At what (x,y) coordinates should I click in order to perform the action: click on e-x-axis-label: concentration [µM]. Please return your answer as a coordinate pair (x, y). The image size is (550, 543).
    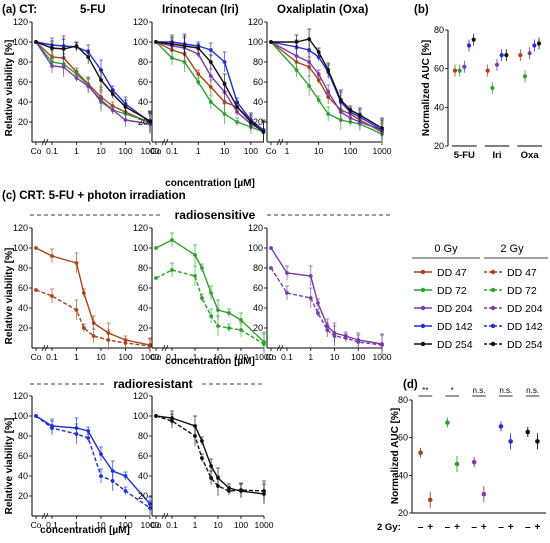
    Looking at the image, I should click on (85, 530).